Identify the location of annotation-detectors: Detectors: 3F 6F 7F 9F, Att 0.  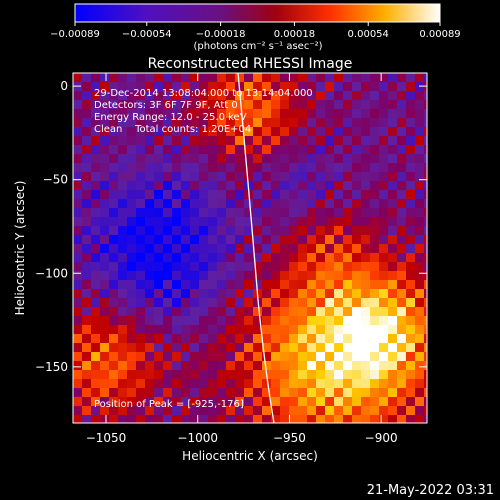
(166, 105).